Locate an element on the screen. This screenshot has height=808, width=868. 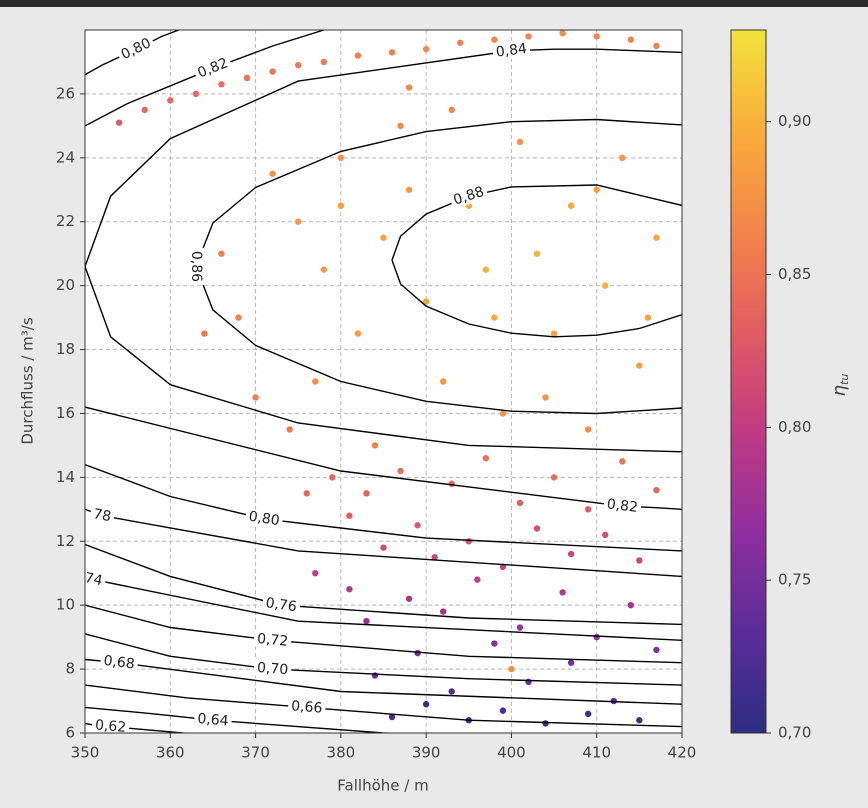
contour-label-group: 0,64 is located at coordinates (213, 720).